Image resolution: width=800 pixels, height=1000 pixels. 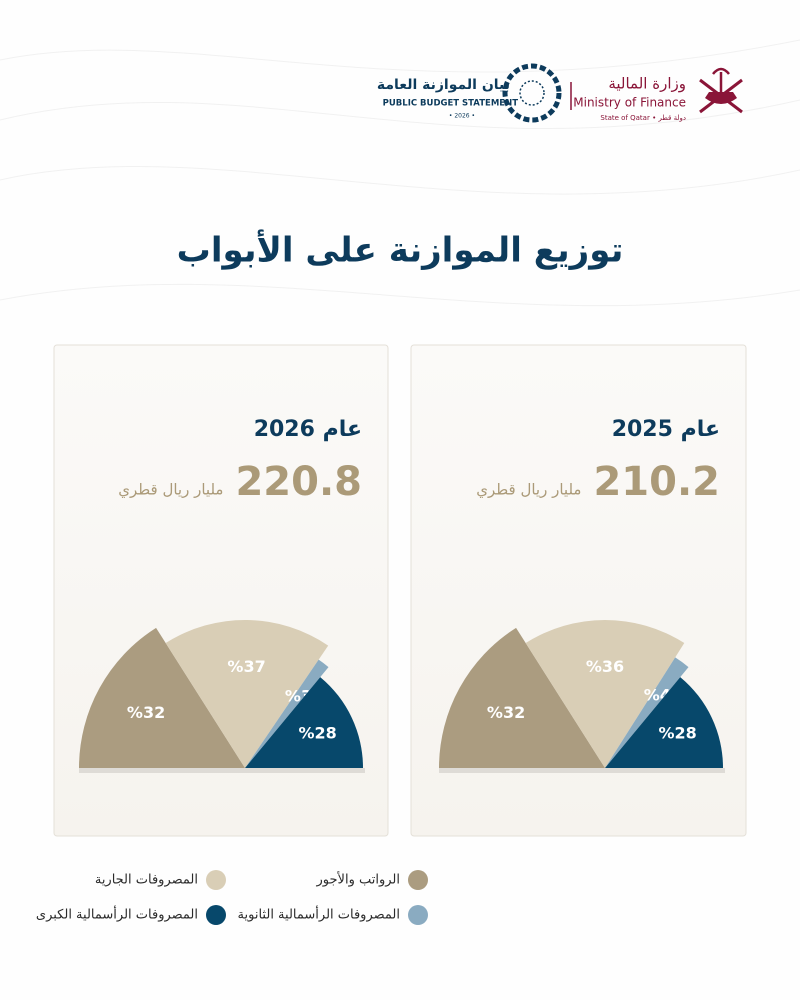 I want to click on total-value: 220.8, so click(x=298, y=482).